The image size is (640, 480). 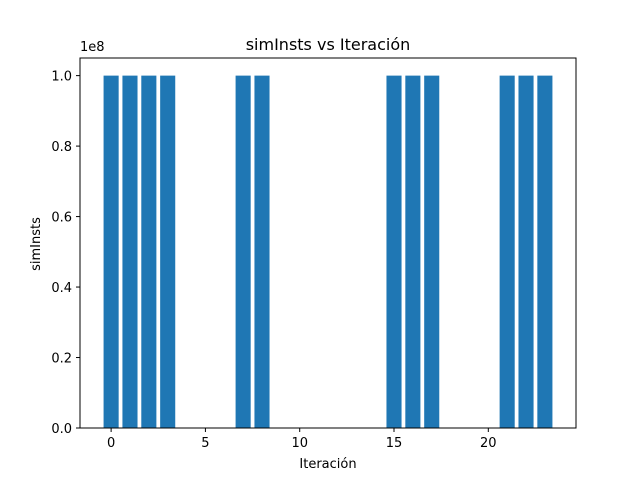 What do you see at coordinates (65, 253) in the screenshot?
I see `y-axis-ticks: 0.0 0.2 0.4 0.6 0.8 1.0` at bounding box center [65, 253].